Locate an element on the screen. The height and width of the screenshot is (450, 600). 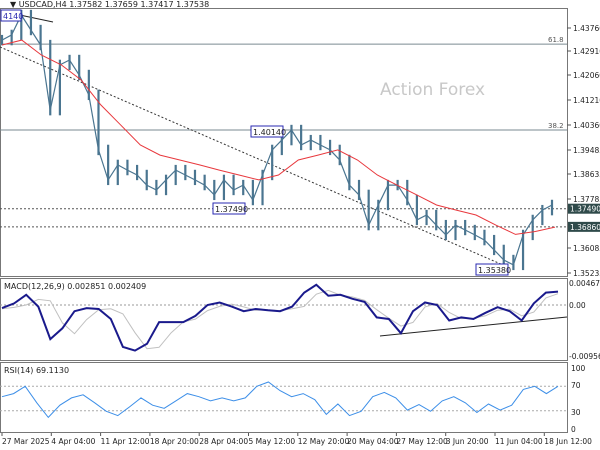
y-tick-label: 1.42910 is located at coordinates (586, 51).